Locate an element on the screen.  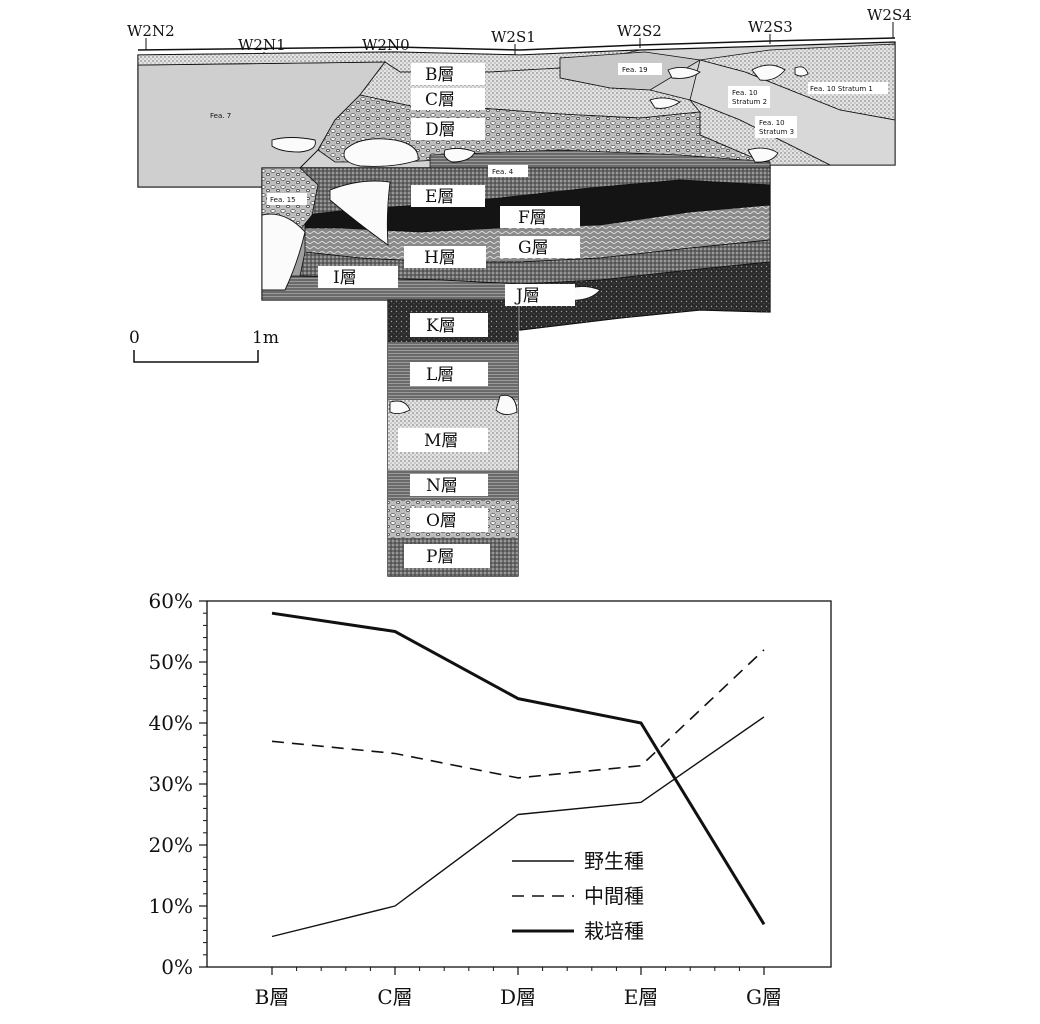
y-major-ticks is located at coordinates (203, 784).